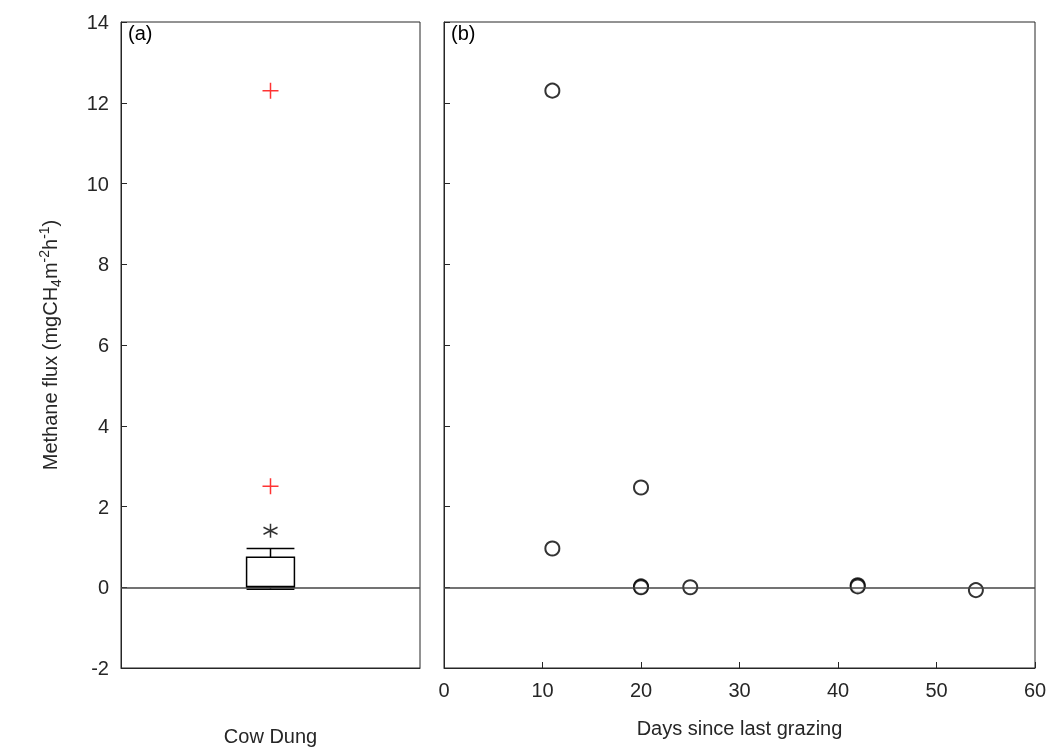 This screenshot has height=756, width=1059. What do you see at coordinates (838, 690) in the screenshot?
I see `x-tick-label: 40` at bounding box center [838, 690].